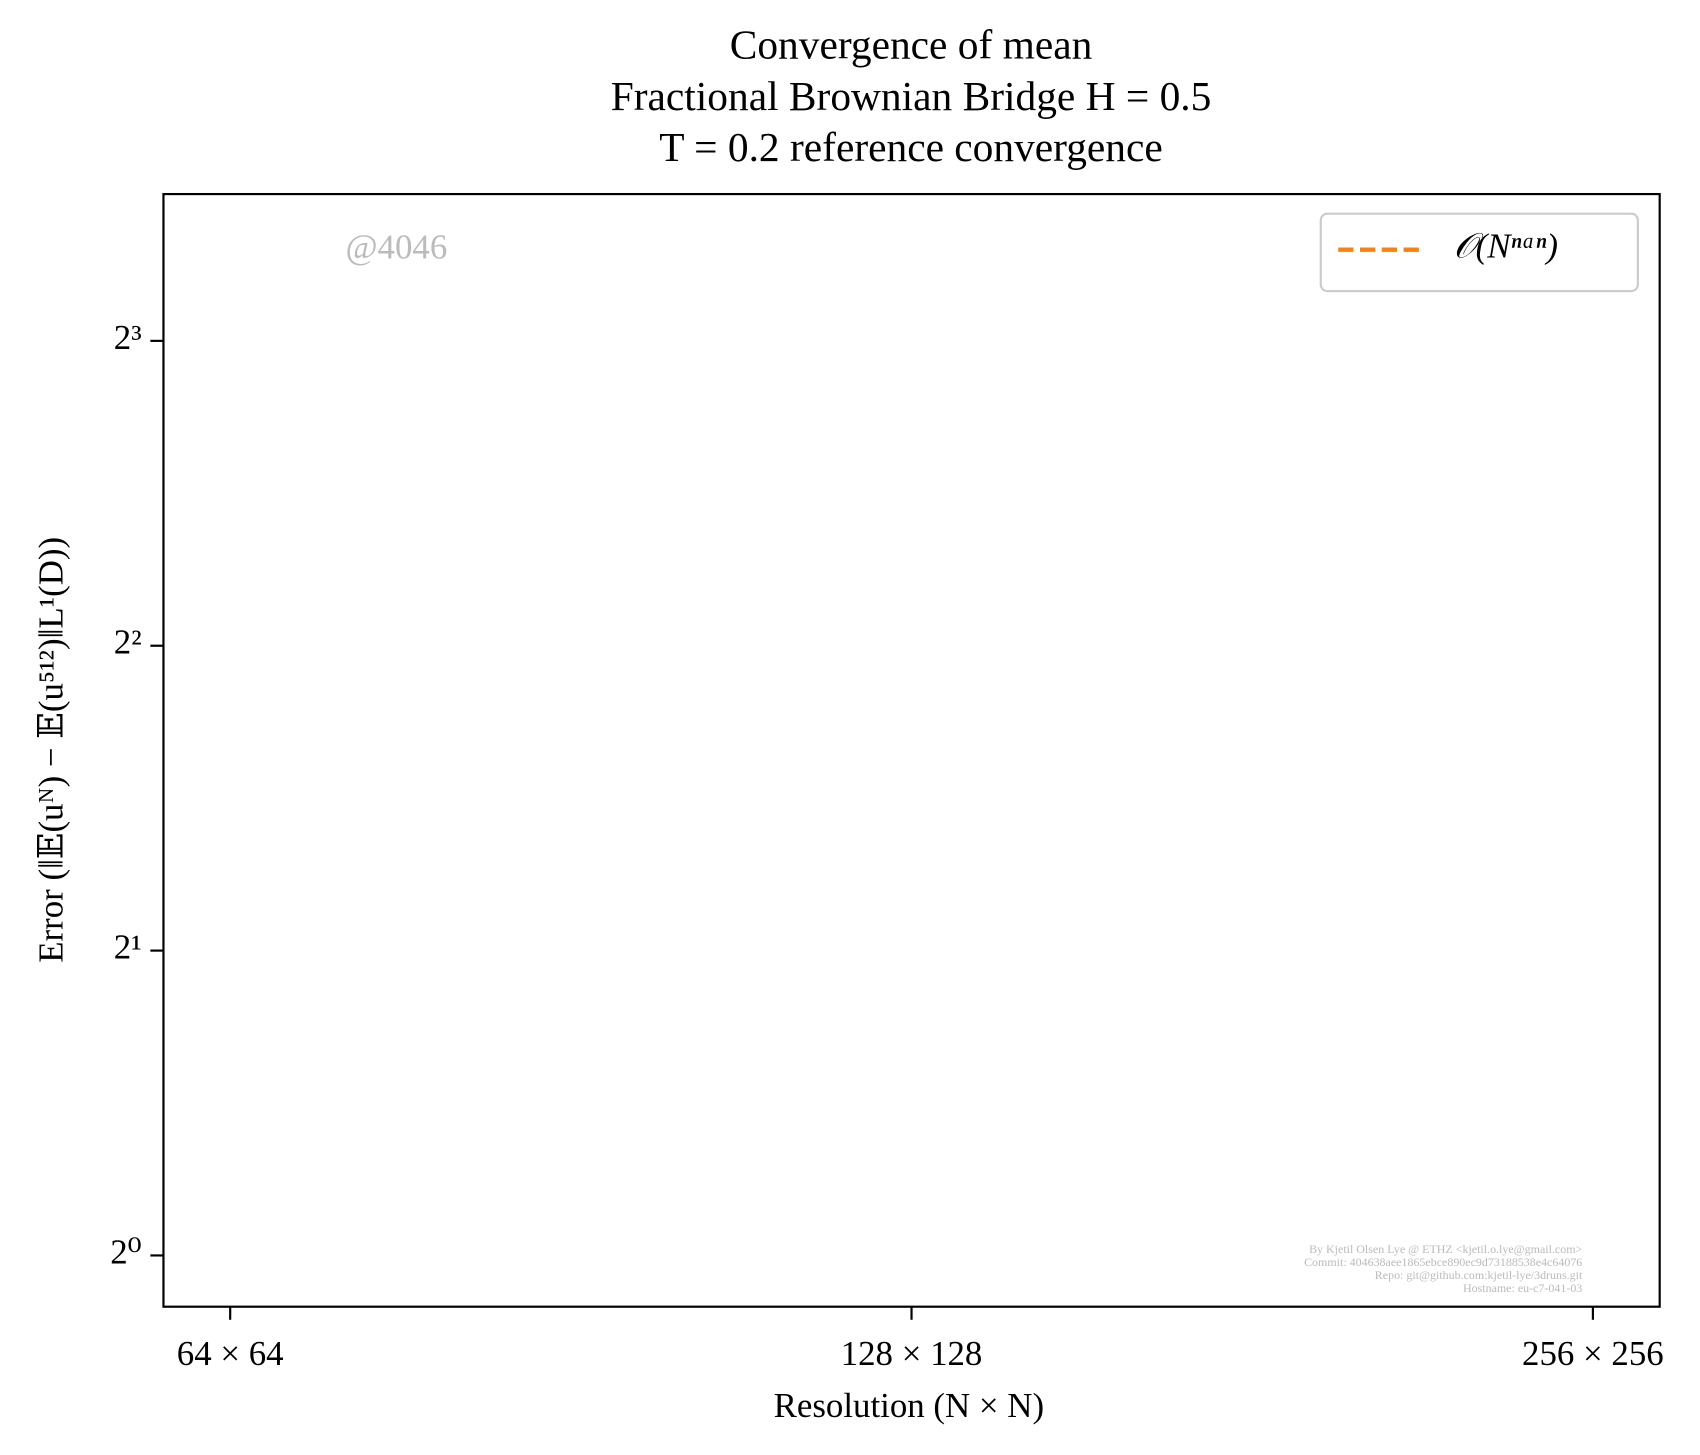 This screenshot has height=1455, width=1700. I want to click on legend-label: 𝒪(Nⁿᵃⁿ), so click(1506, 246).